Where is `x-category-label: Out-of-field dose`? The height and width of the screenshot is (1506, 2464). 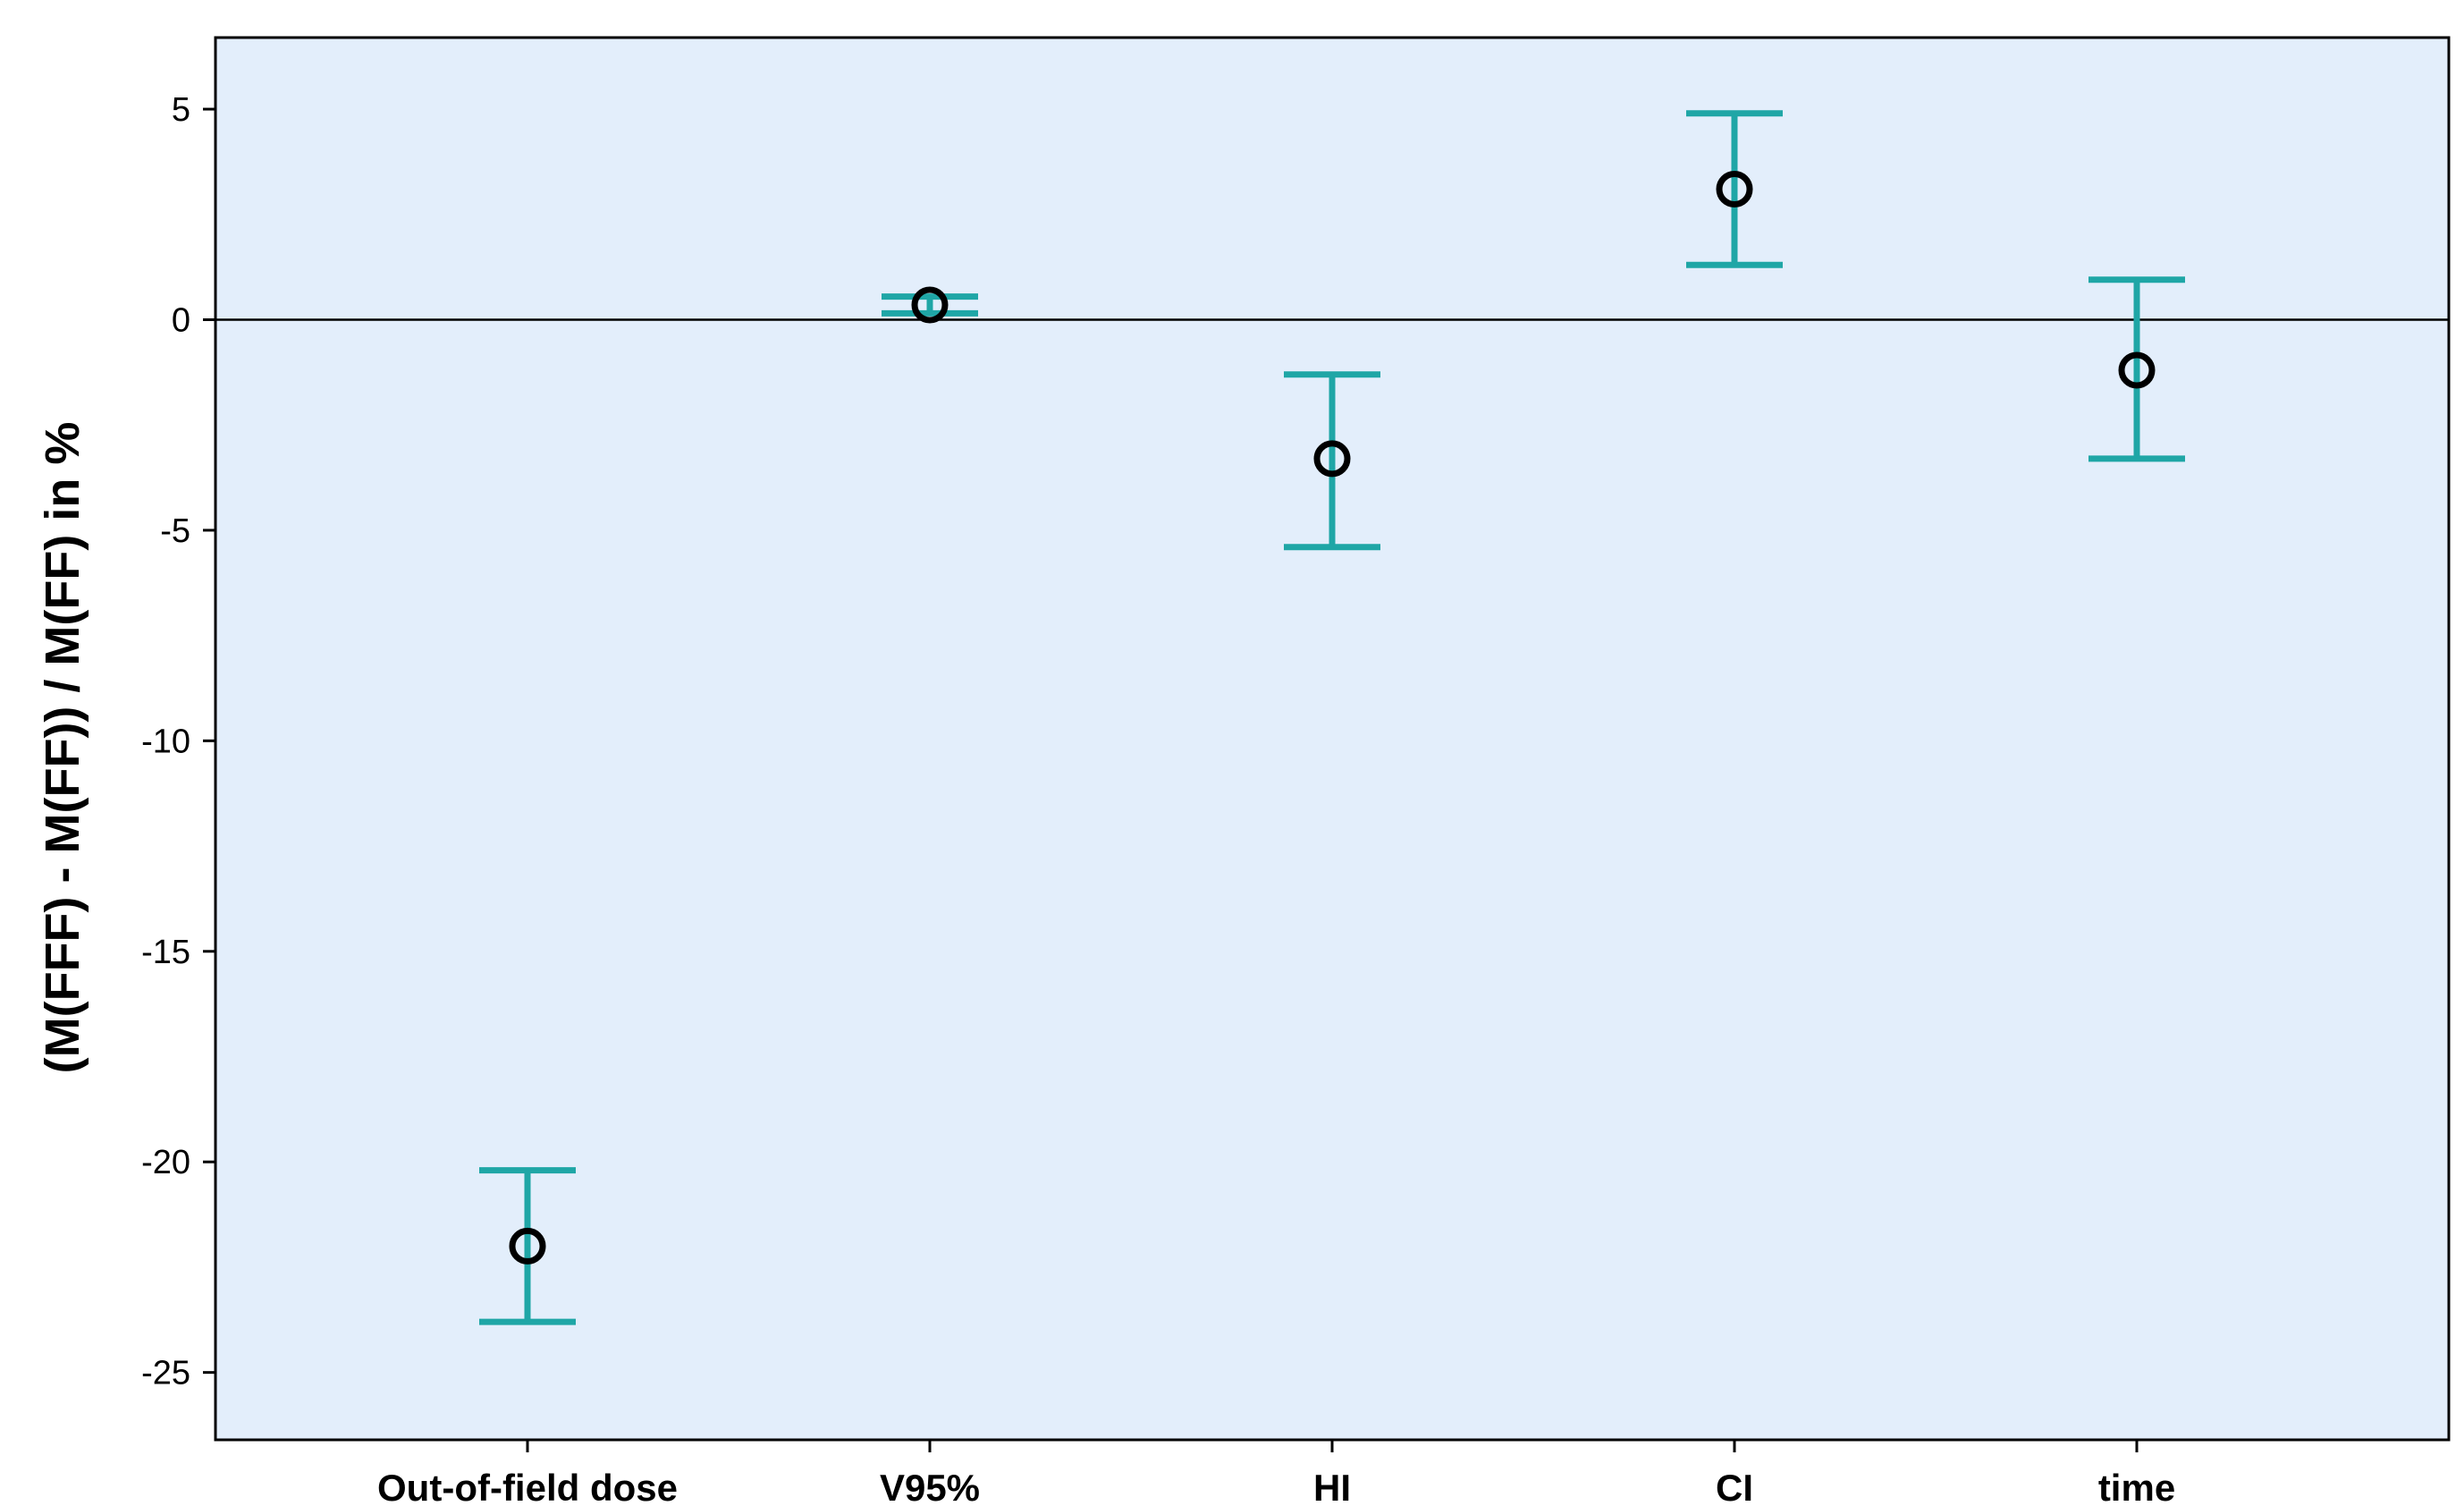 x-category-label: Out-of-field dose is located at coordinates (527, 1486).